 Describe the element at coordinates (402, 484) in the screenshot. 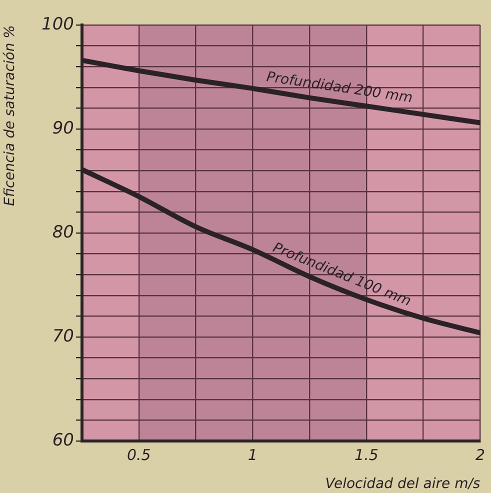

I see `x-axis-title: Velocidad del aire m/s` at that location.